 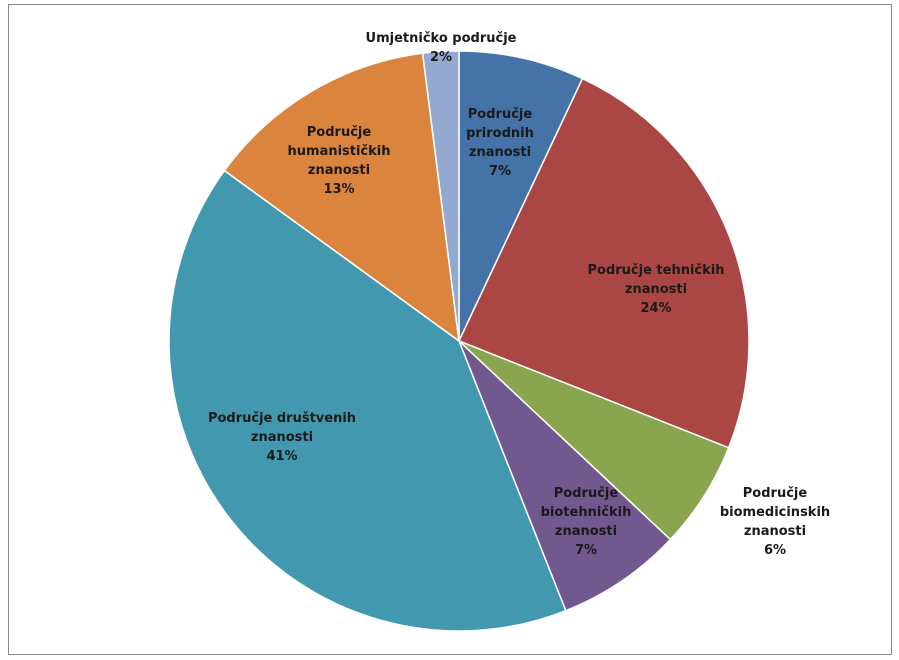 I want to click on slice-category-label: Umjetničko područje, so click(x=441, y=38).